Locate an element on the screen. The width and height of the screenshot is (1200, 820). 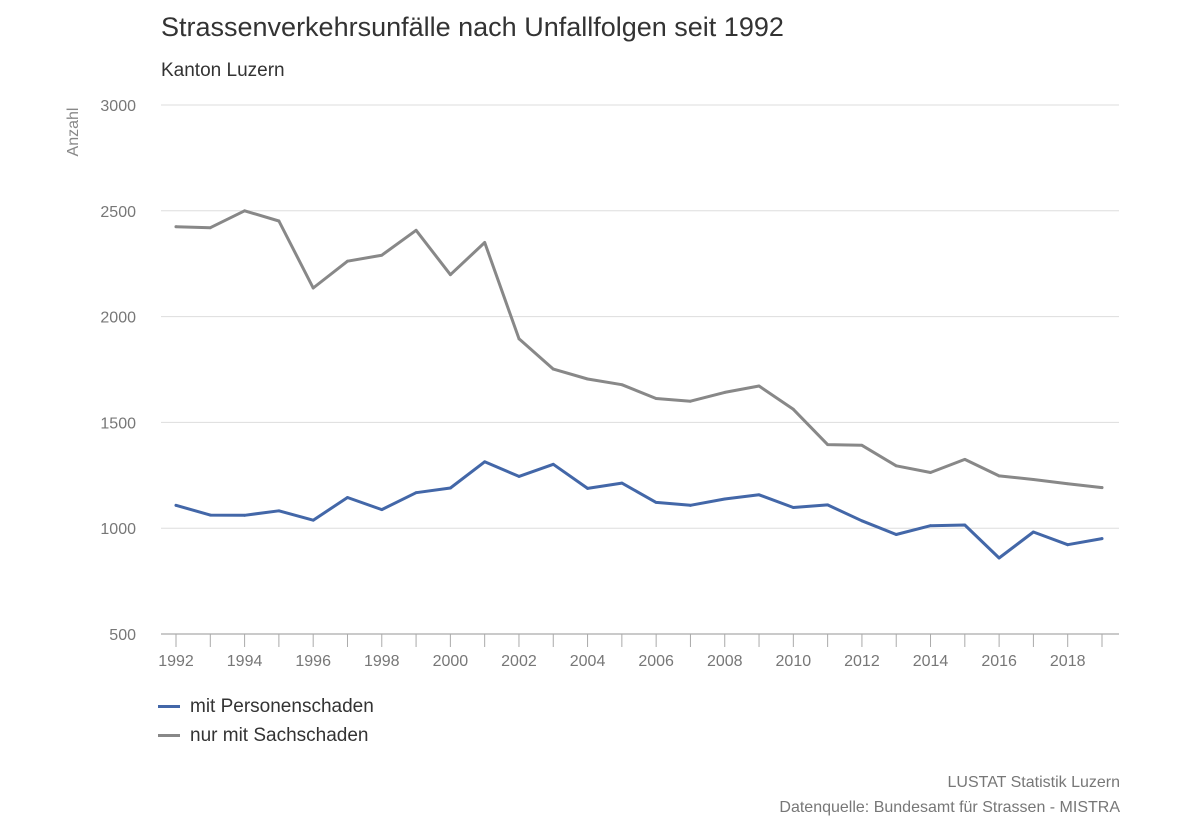
chart-subtitle: Kanton Luzern is located at coordinates (223, 70).